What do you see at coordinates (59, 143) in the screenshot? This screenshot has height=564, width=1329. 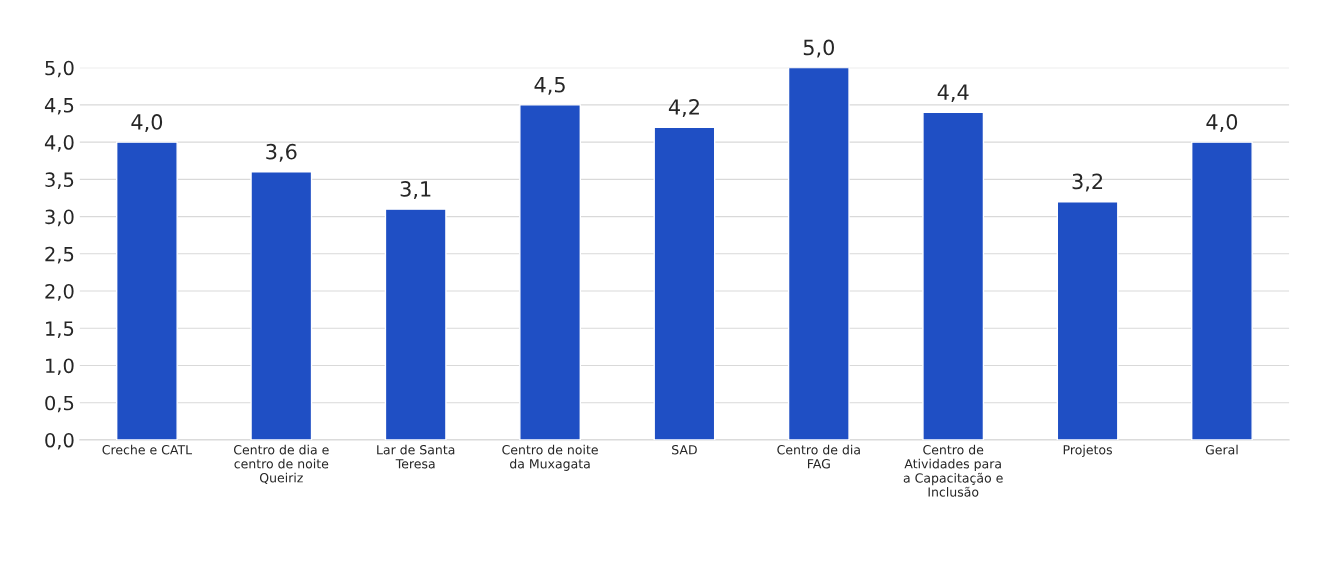 I see `y-tick-label: 4,0` at bounding box center [59, 143].